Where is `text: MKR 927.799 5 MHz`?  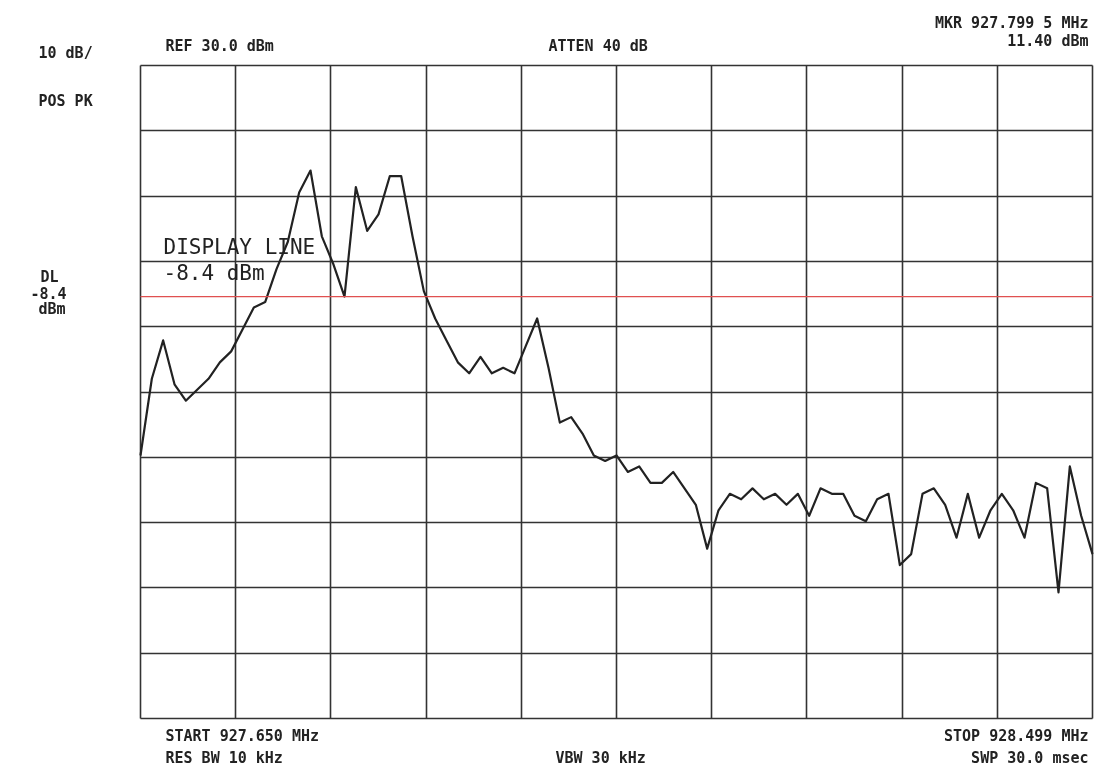 text: MKR 927.799 5 MHz is located at coordinates (1011, 22).